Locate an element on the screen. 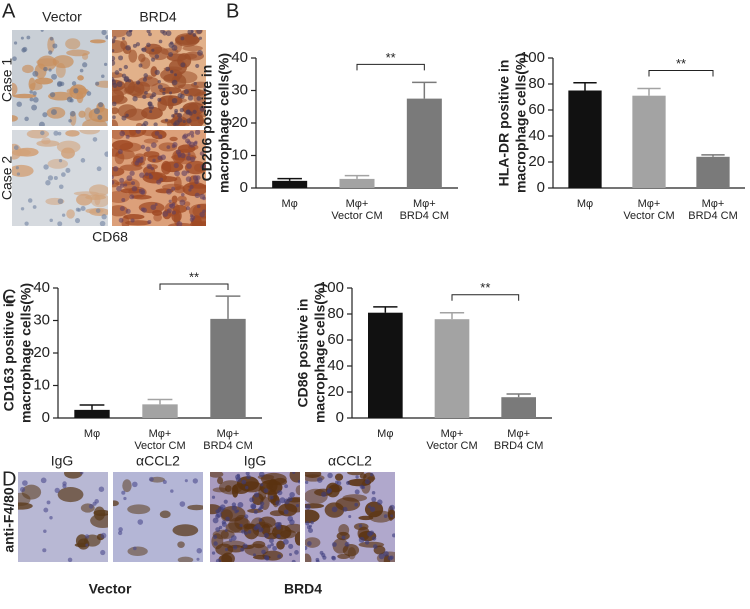  column-label: αCCL2 is located at coordinates (158, 461).